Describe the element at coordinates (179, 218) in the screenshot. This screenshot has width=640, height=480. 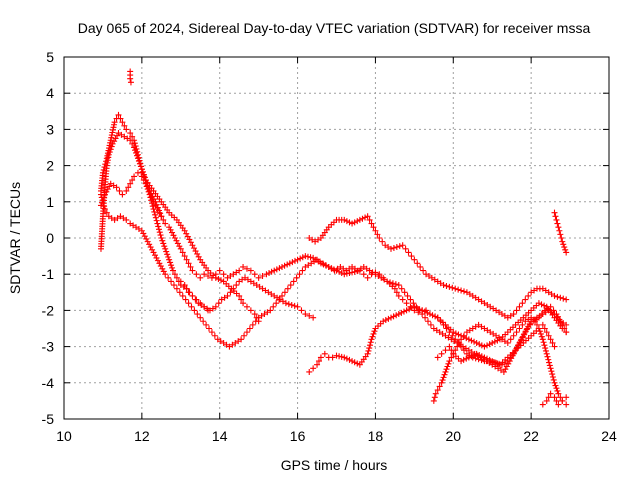
I see `series-track-b` at that location.